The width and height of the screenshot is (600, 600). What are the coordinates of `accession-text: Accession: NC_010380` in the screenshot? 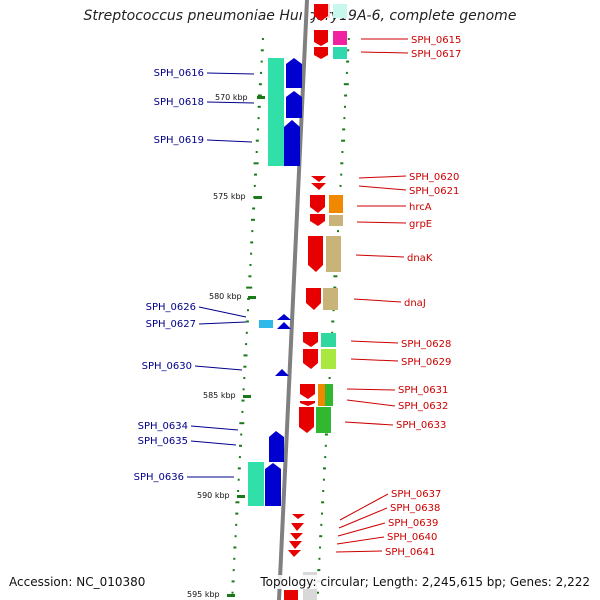 It's located at (77, 582).